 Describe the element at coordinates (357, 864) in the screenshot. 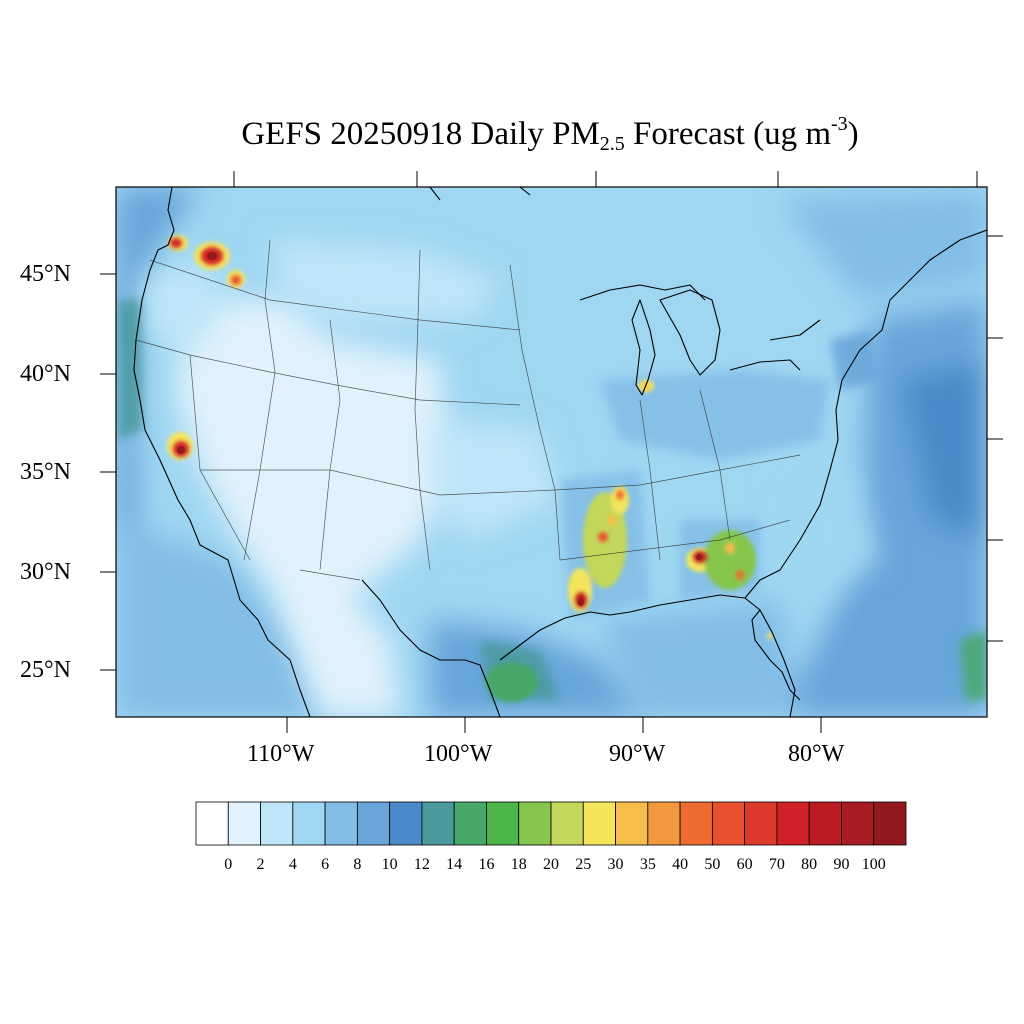

I see `colorbar-label: 8` at that location.